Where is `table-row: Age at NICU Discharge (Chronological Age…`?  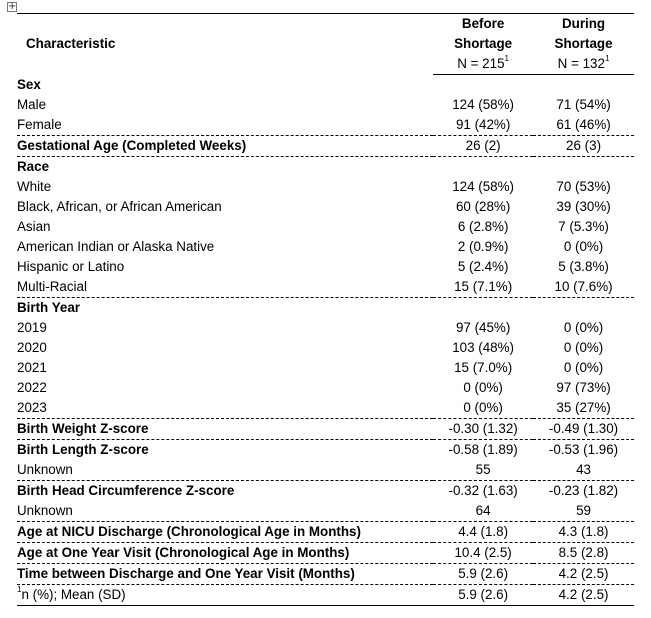 table-row: Age at NICU Discharge (Chronological Age… is located at coordinates (325, 531).